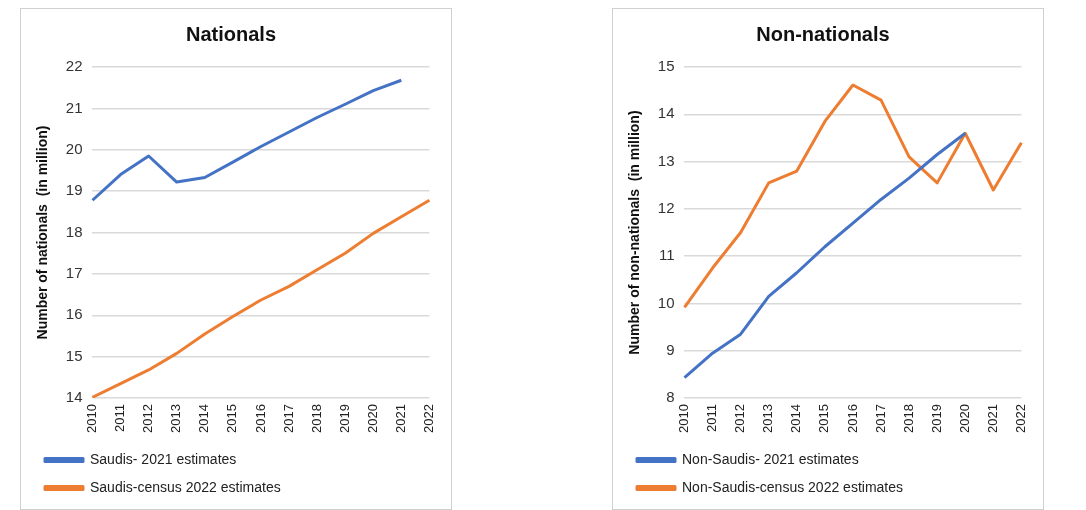 This screenshot has width=1086, height=510. I want to click on chart-title: Nationals, so click(231, 33).